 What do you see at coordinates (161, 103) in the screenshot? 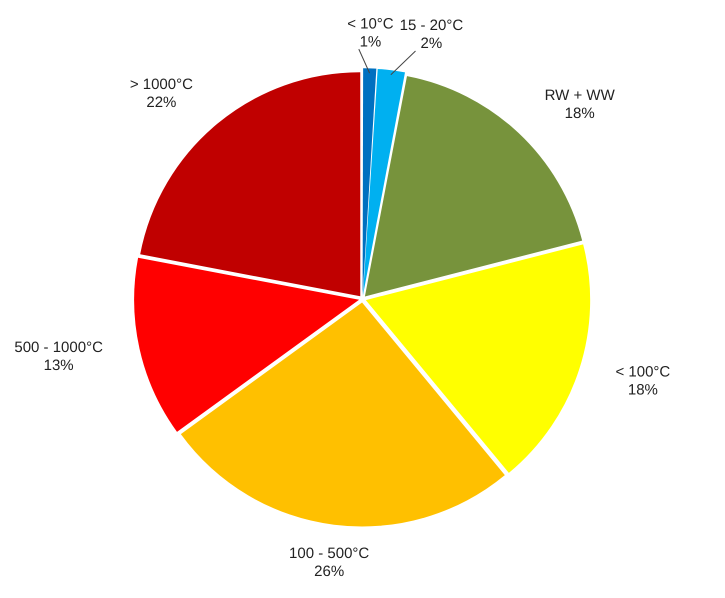
I see `data-label: 22%` at bounding box center [161, 103].